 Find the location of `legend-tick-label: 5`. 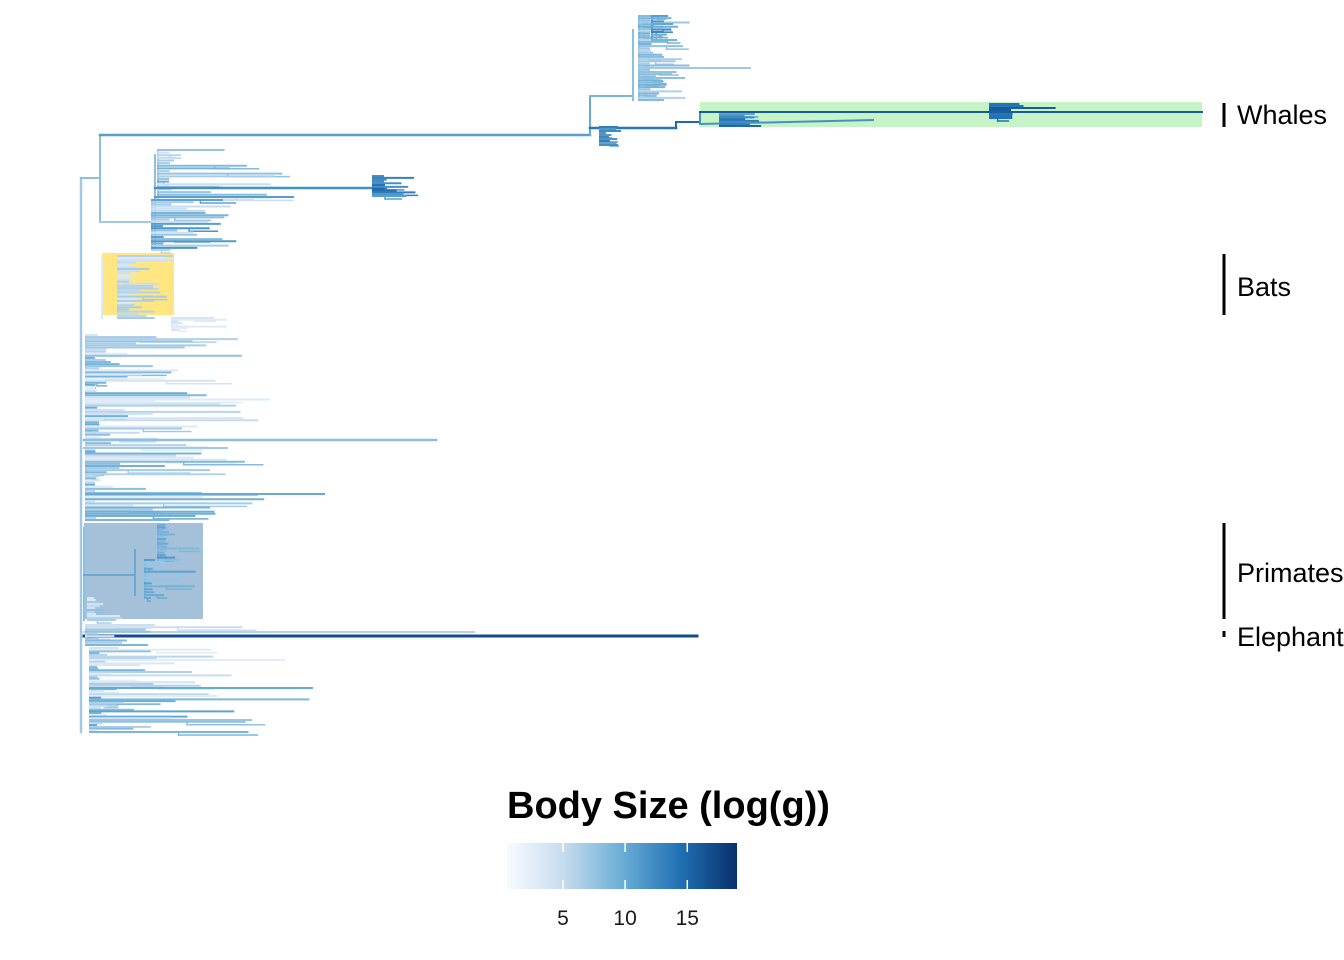

legend-tick-label: 5 is located at coordinates (563, 918).